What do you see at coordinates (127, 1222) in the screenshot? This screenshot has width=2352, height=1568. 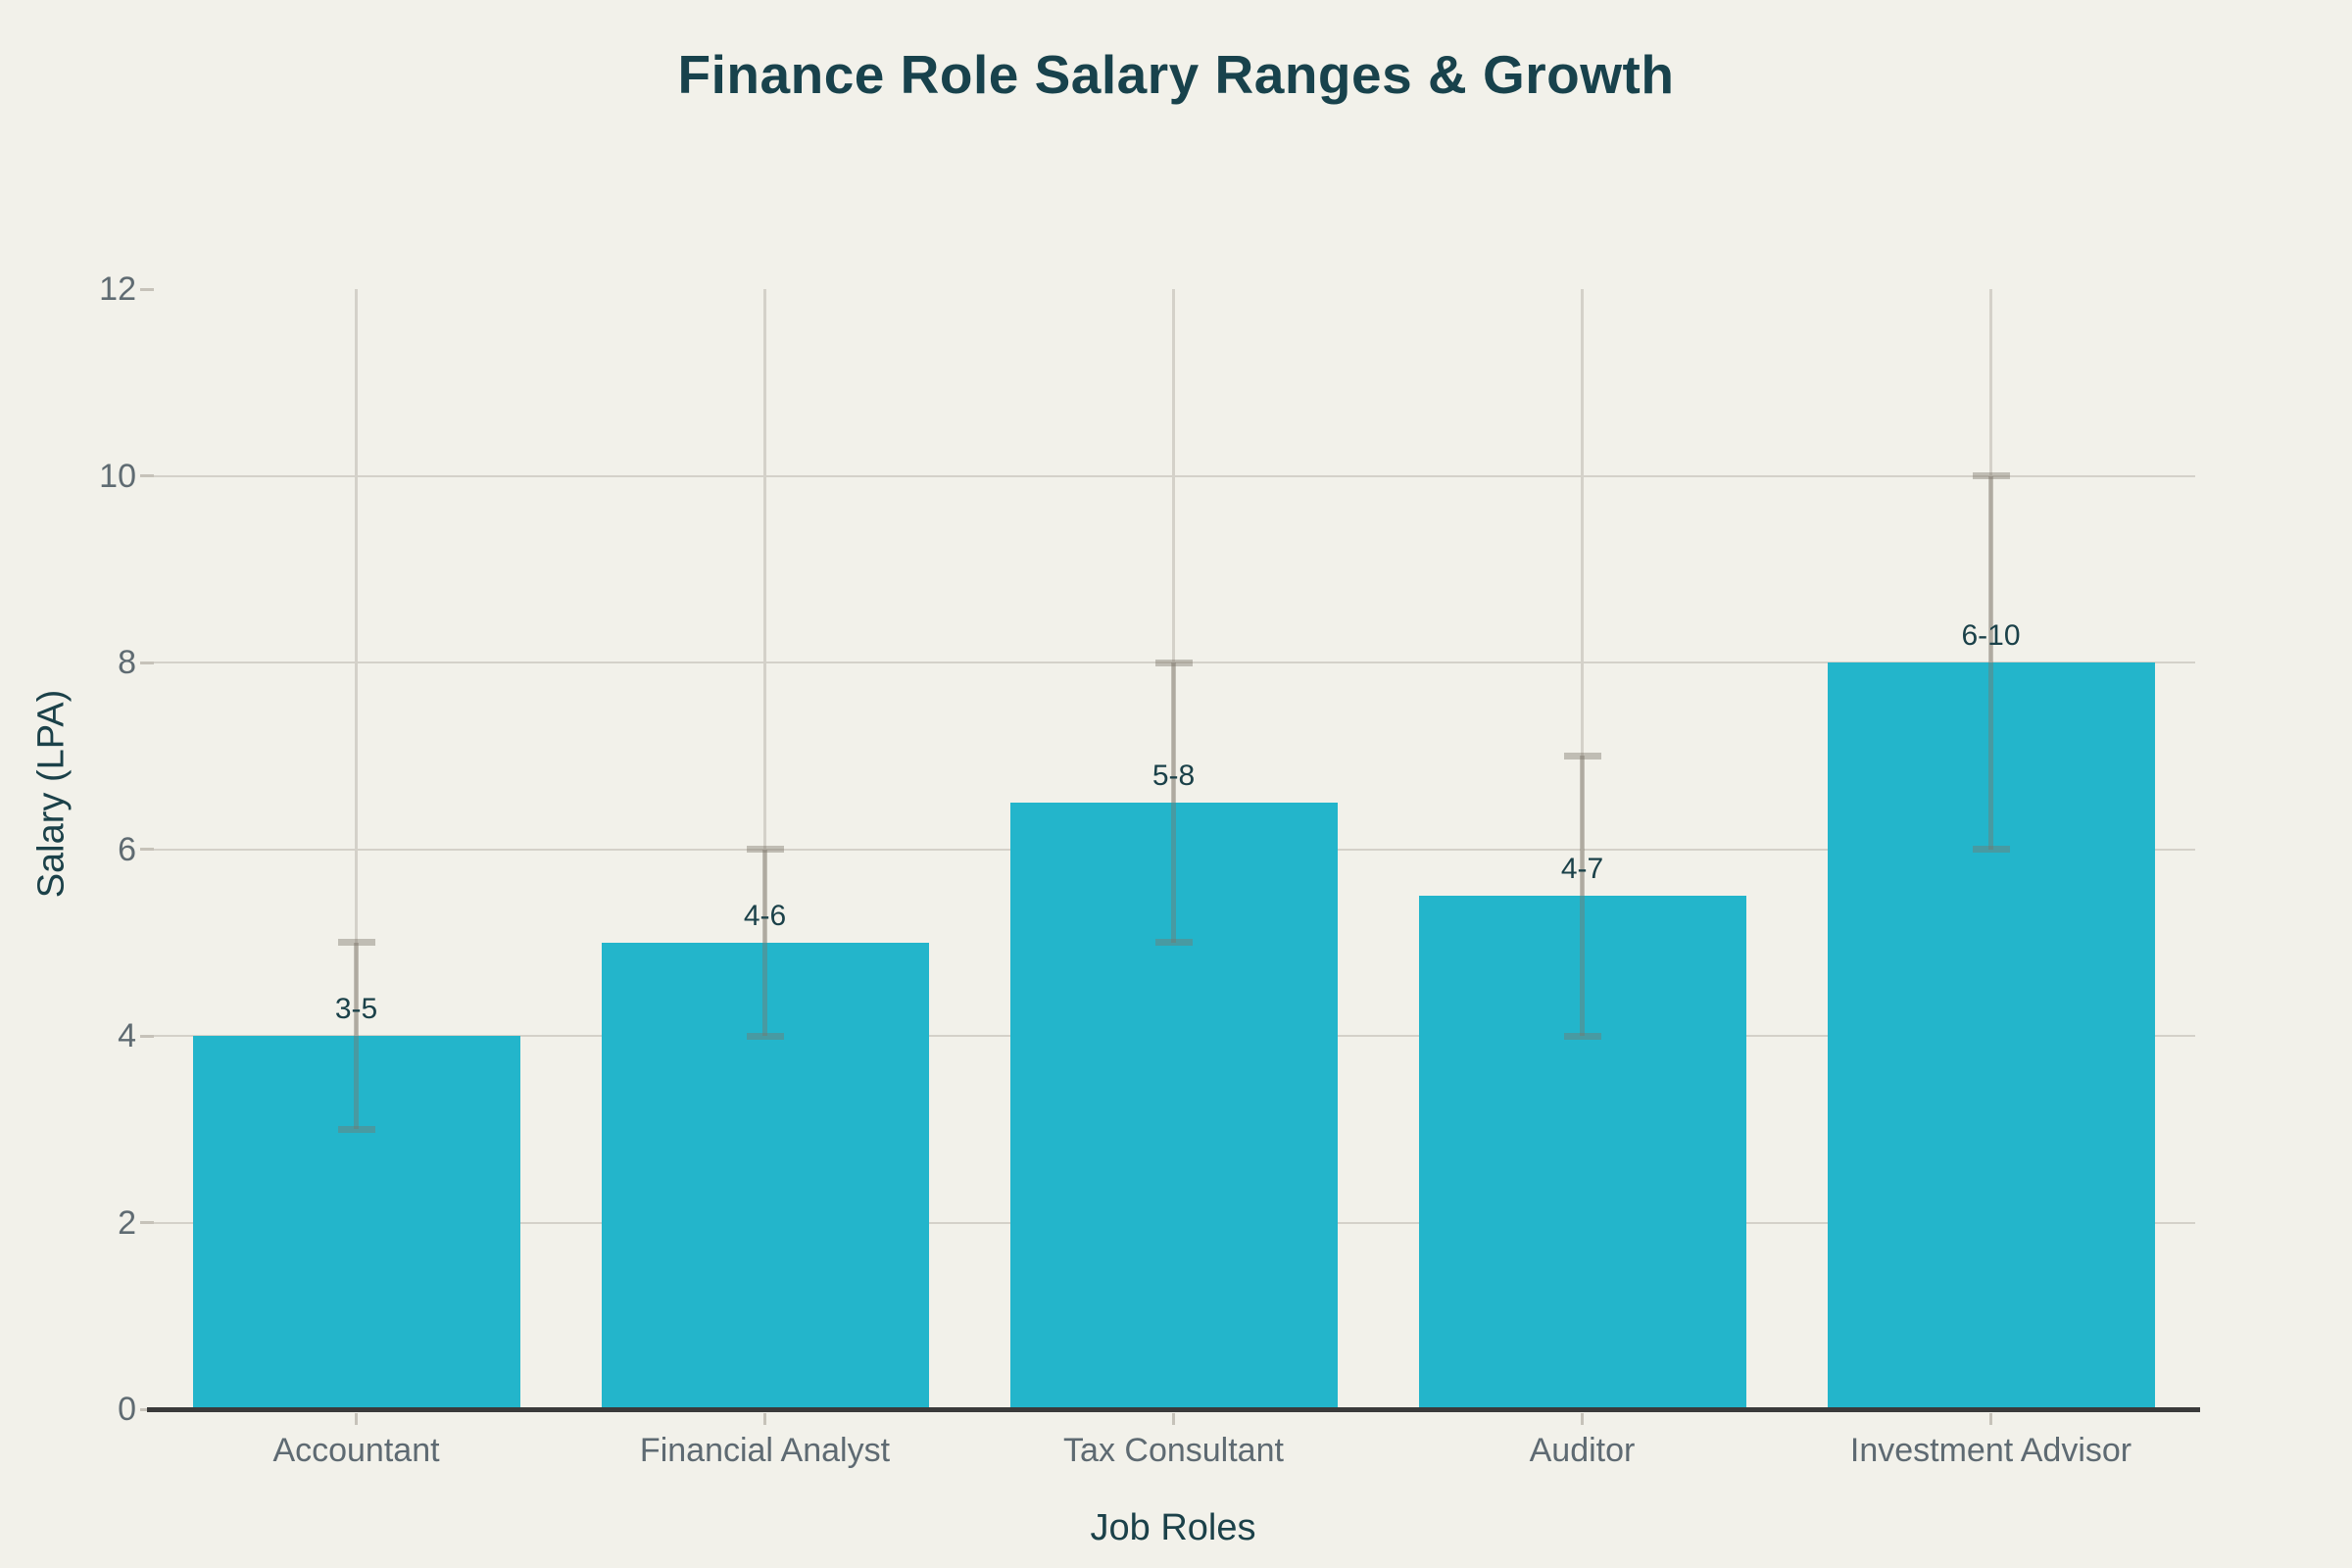 I see `y-tick-label: 2` at bounding box center [127, 1222].